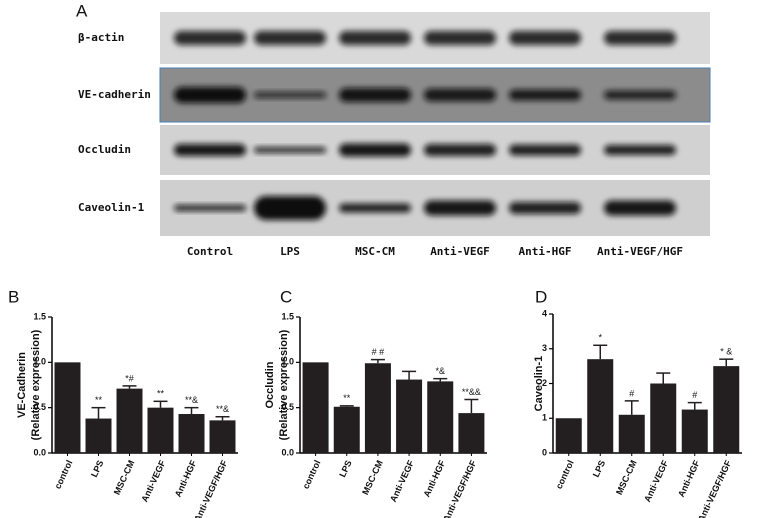  I want to click on panel-letter: C, so click(286, 296).